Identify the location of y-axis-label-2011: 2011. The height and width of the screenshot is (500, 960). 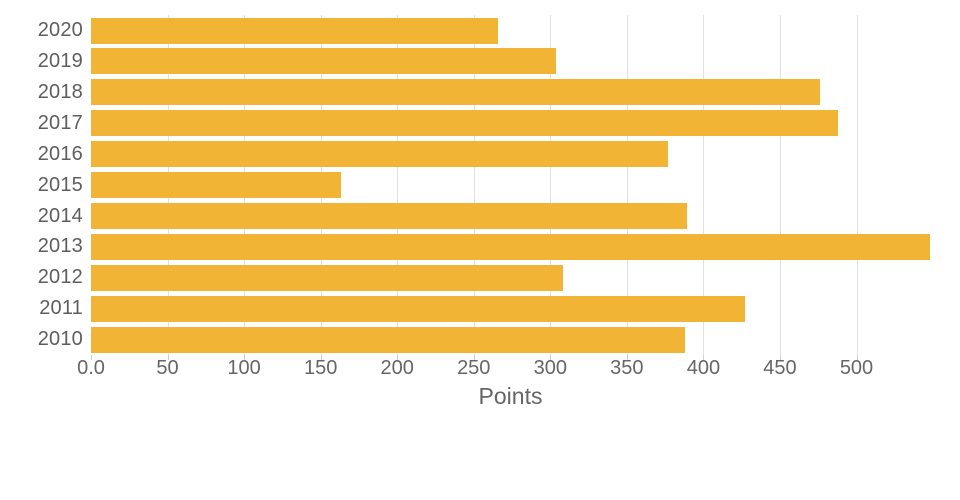
(61, 308).